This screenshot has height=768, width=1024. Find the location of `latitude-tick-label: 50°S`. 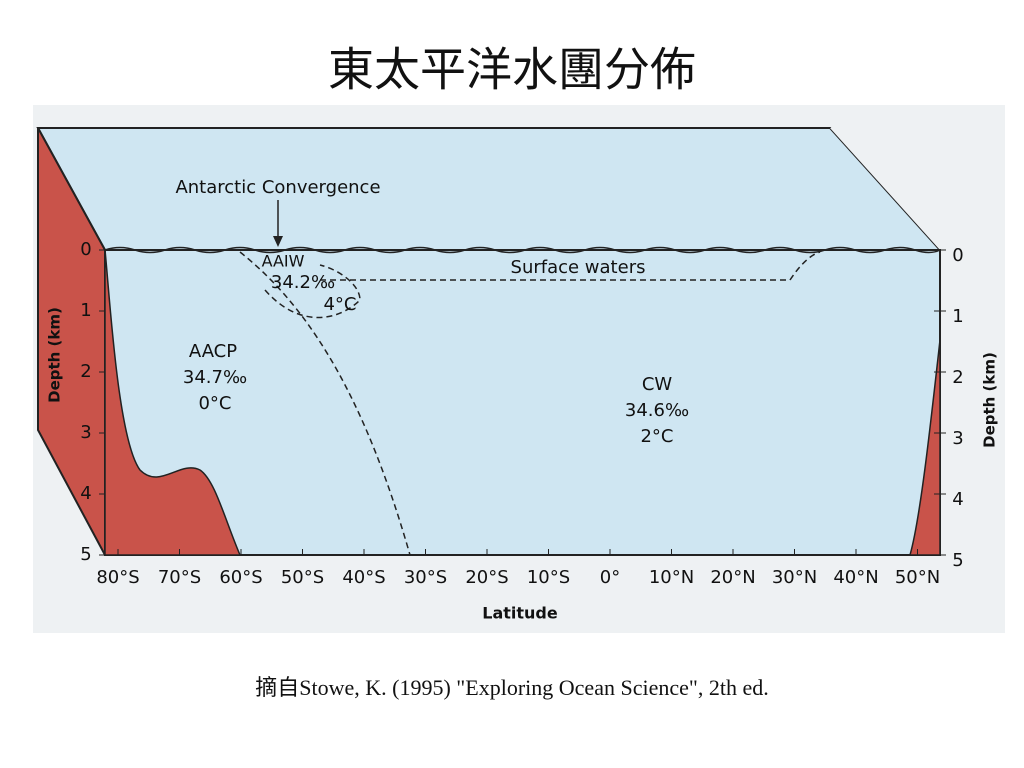

latitude-tick-label: 50°S is located at coordinates (302, 577).